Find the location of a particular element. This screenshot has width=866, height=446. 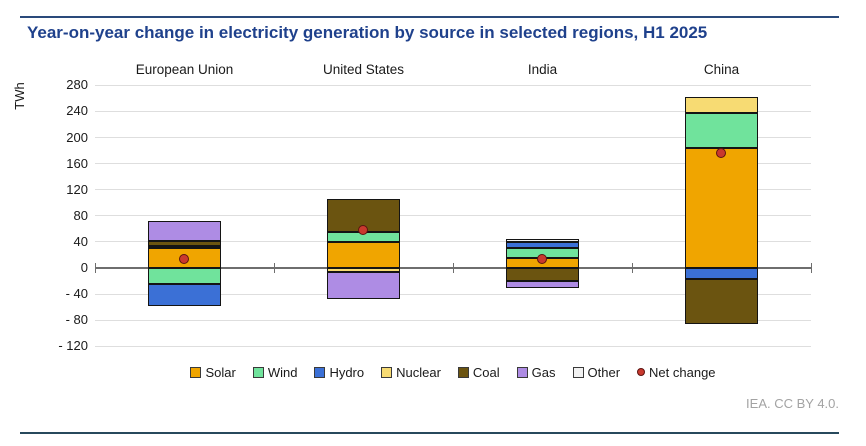

y-axis-tick-label: 120 is located at coordinates (77, 189).